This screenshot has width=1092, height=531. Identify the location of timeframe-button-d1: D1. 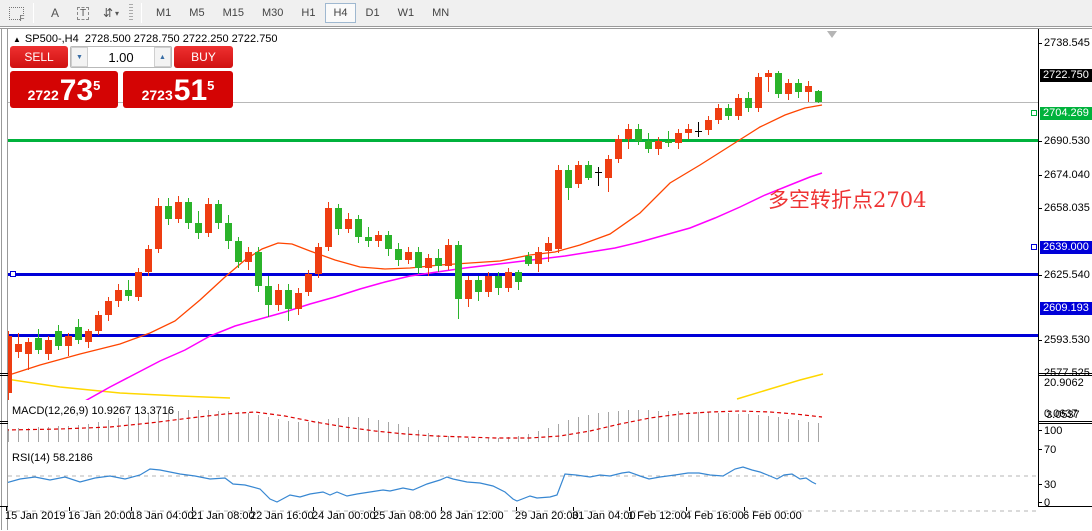
(372, 13).